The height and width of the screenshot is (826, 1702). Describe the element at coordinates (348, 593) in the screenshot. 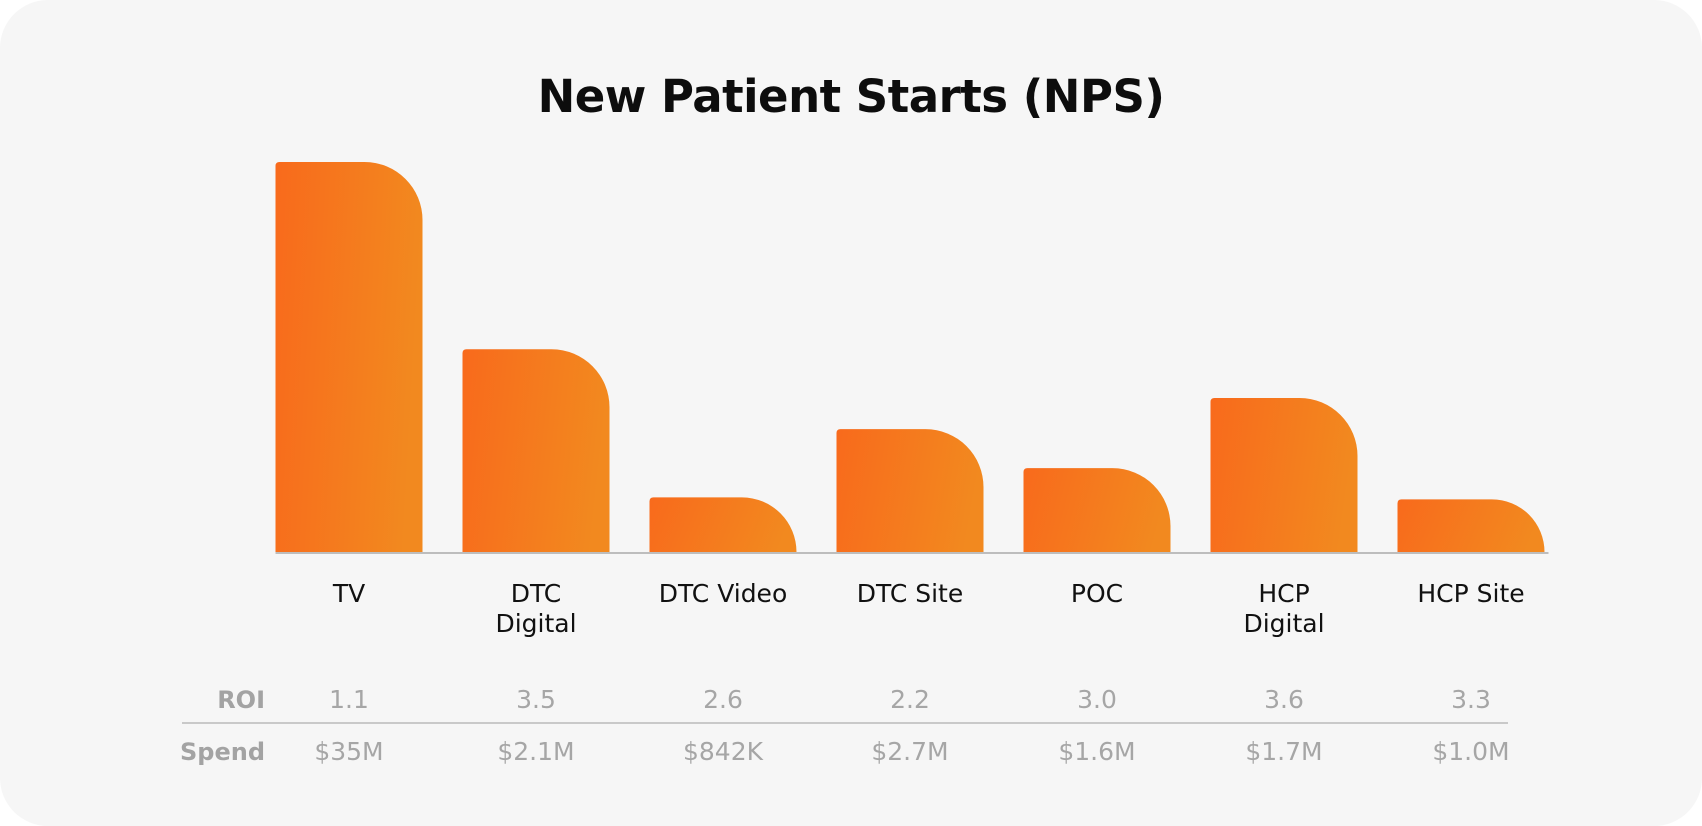

I see `category-label-tv: TV` at that location.